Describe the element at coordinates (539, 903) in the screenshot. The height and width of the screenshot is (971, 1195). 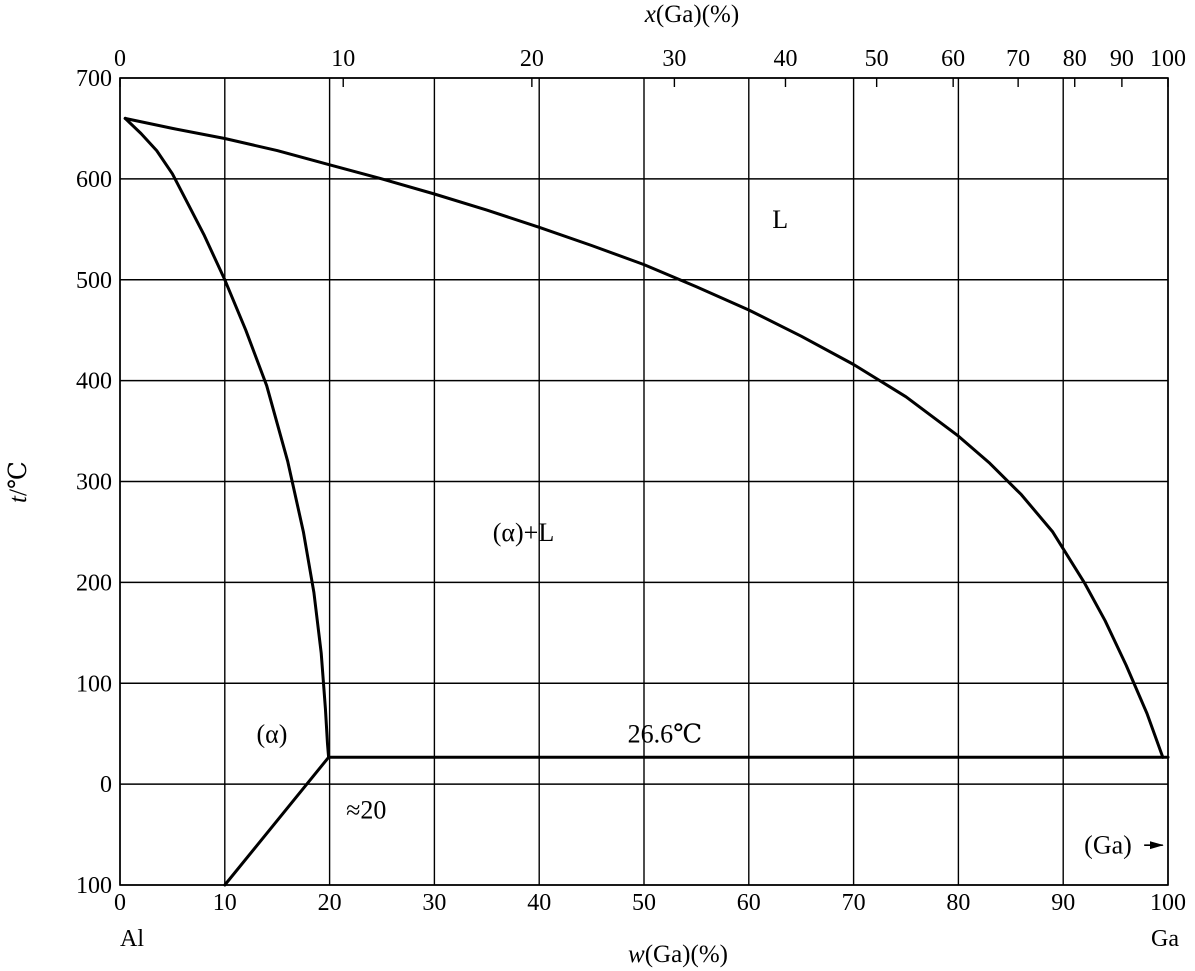
I see `x-tick-label: 40` at that location.